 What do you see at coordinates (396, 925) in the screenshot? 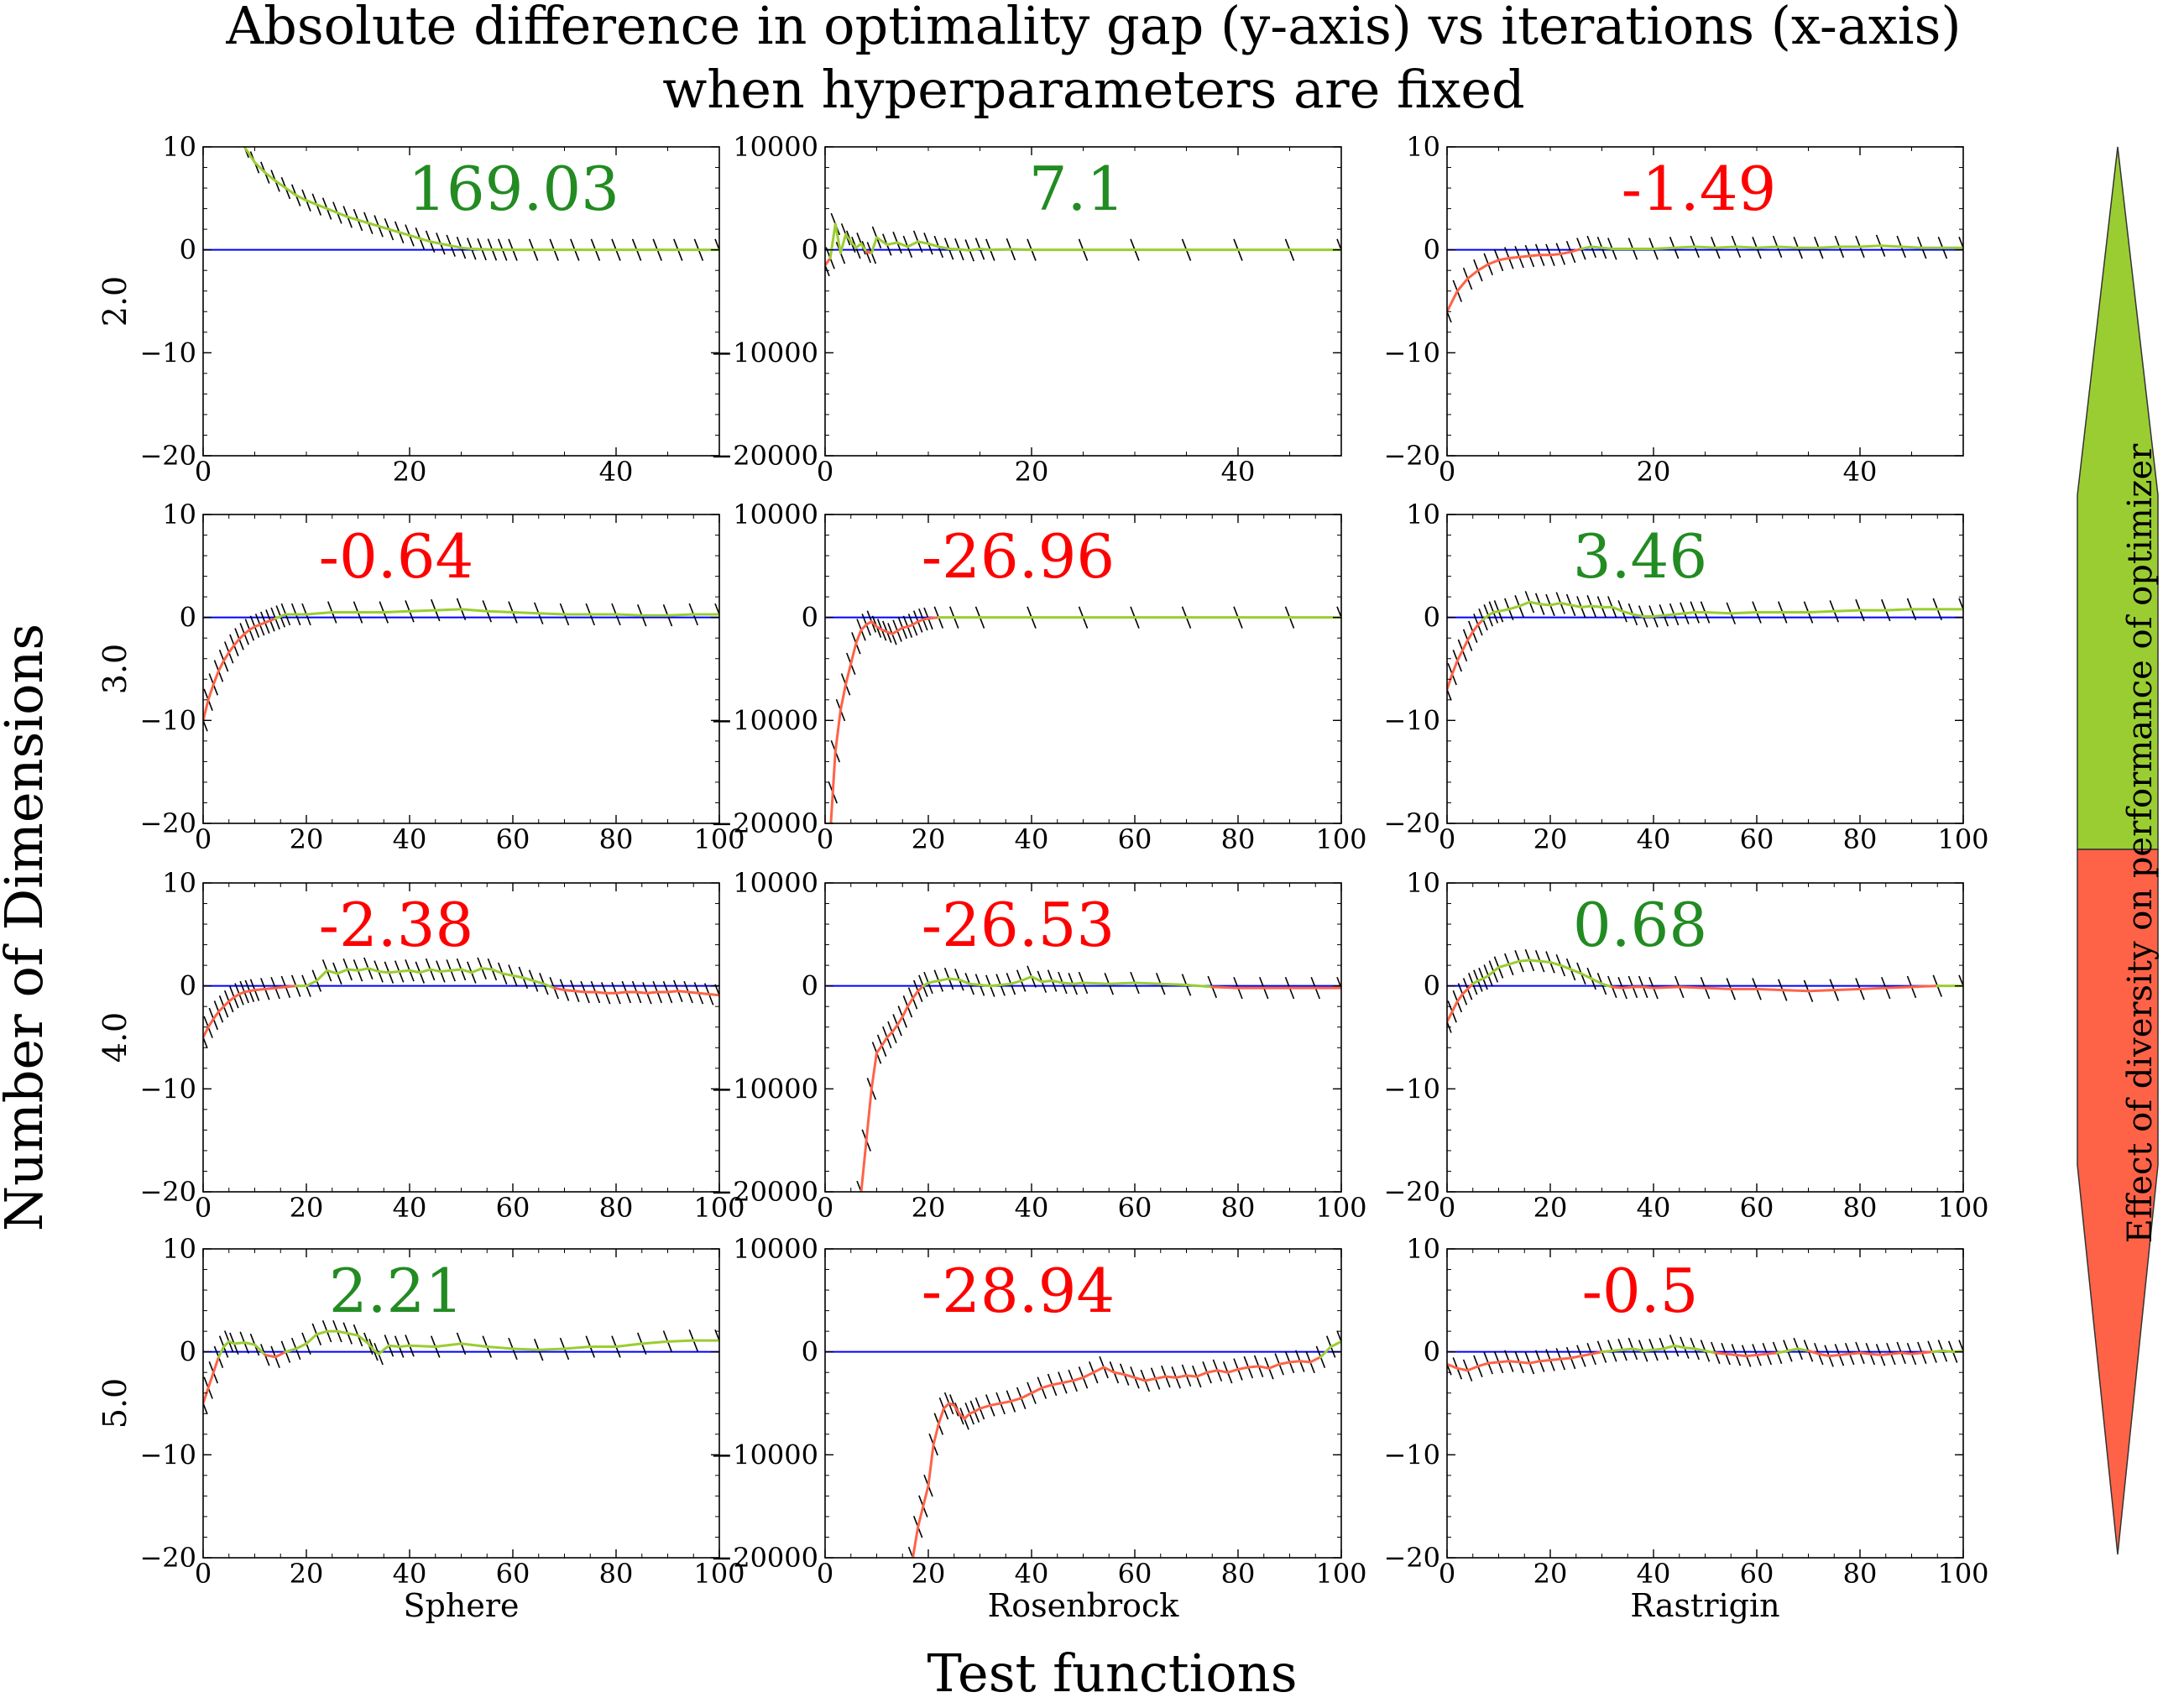
I see `score-annotation: -2.38` at bounding box center [396, 925].